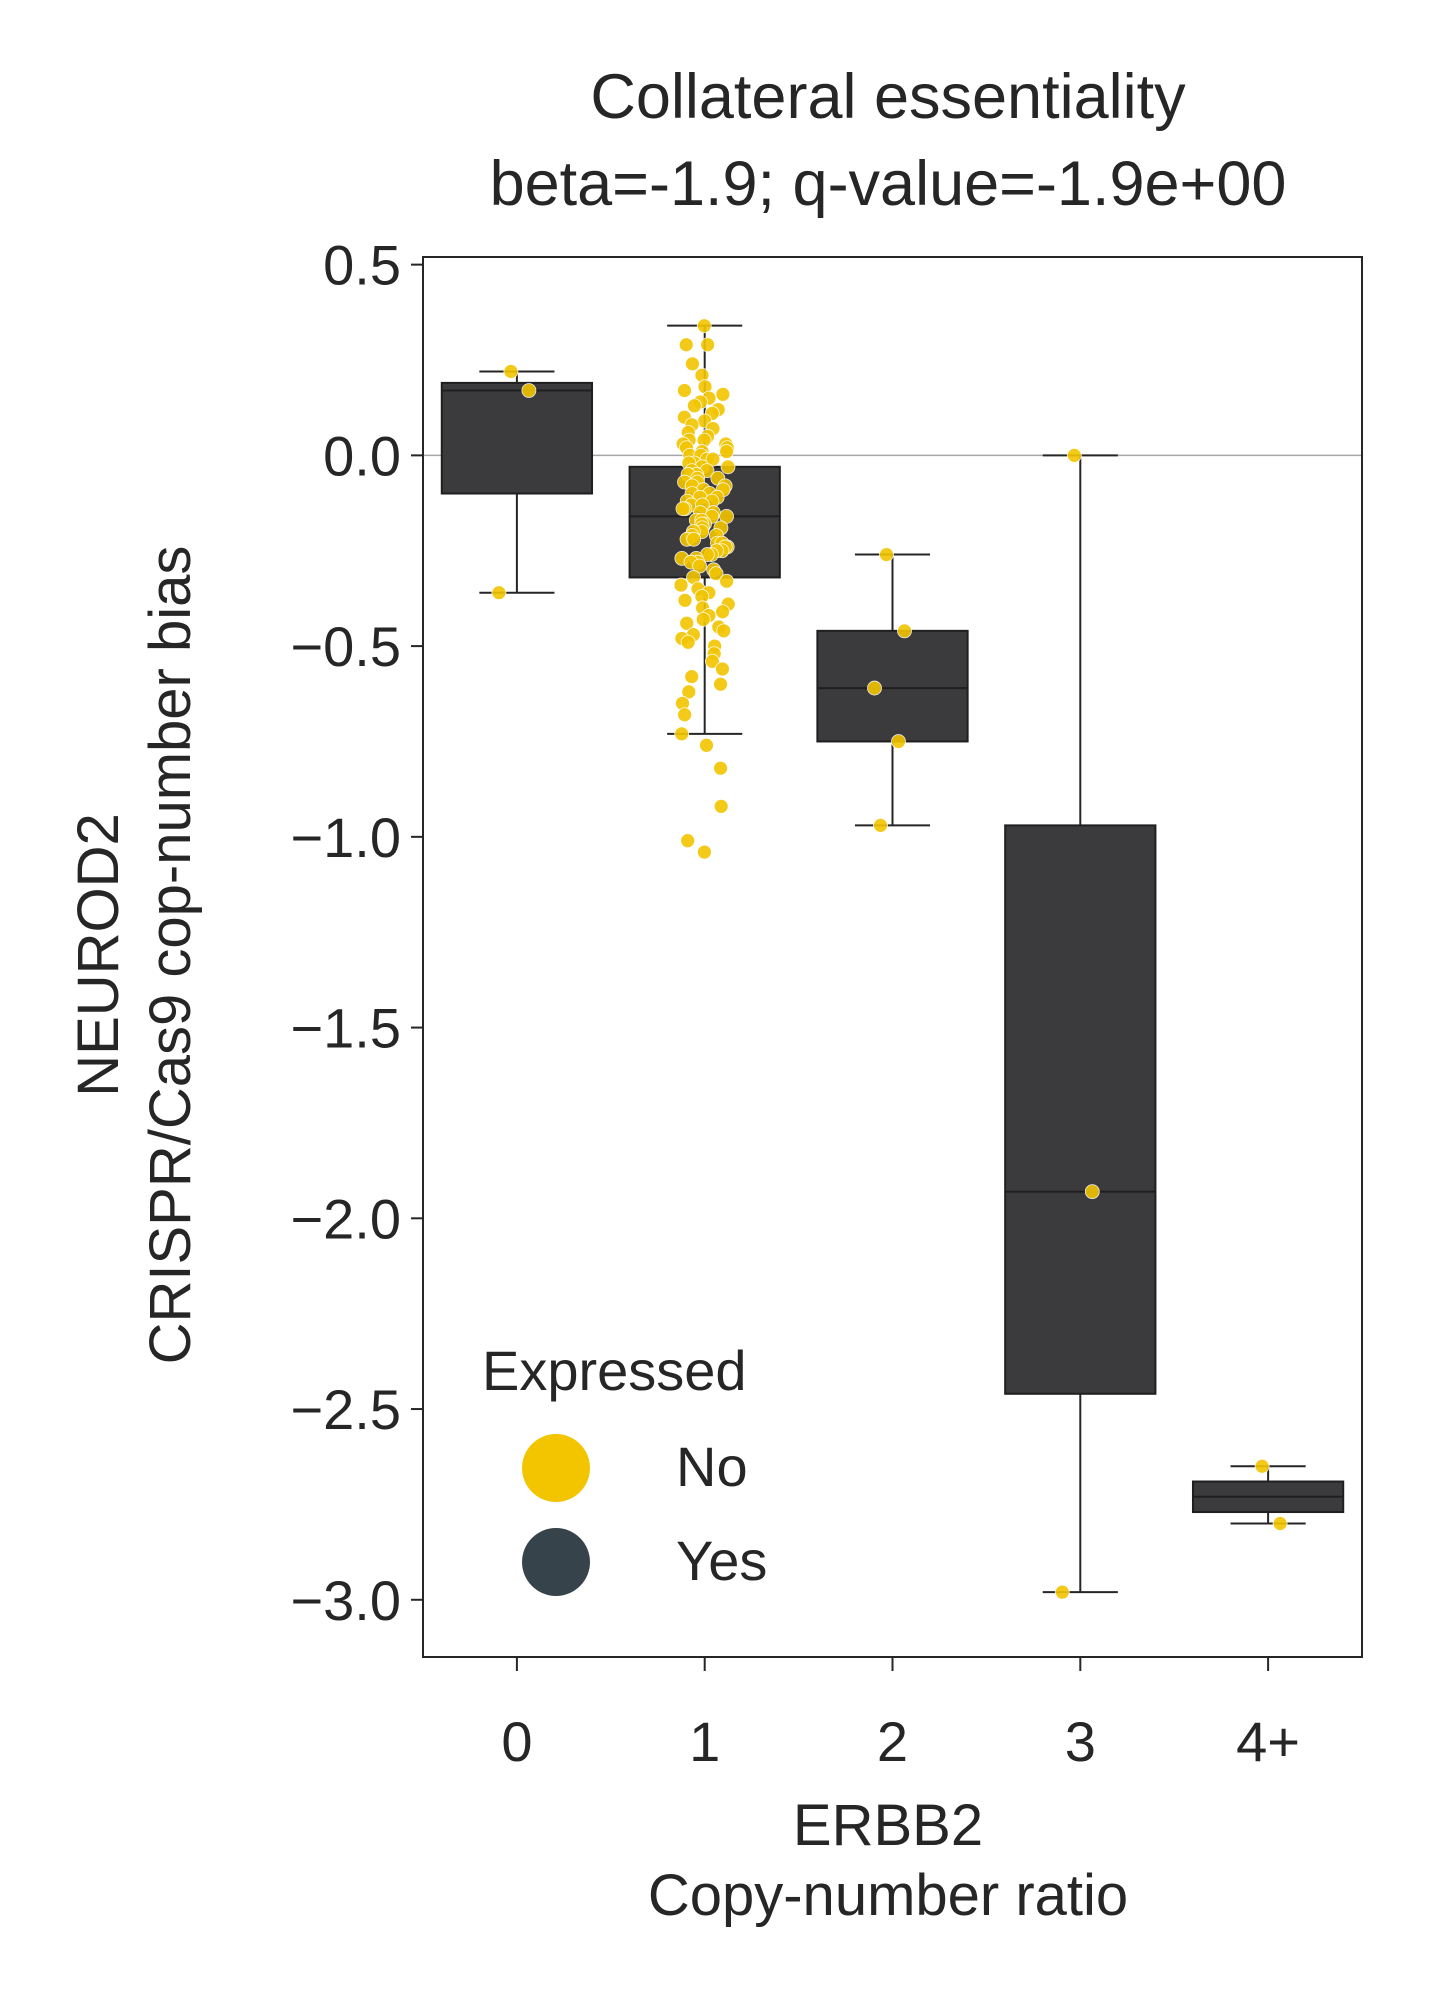 The height and width of the screenshot is (1995, 1449). What do you see at coordinates (1268, 1741) in the screenshot?
I see `x-tick-label: 4+` at bounding box center [1268, 1741].